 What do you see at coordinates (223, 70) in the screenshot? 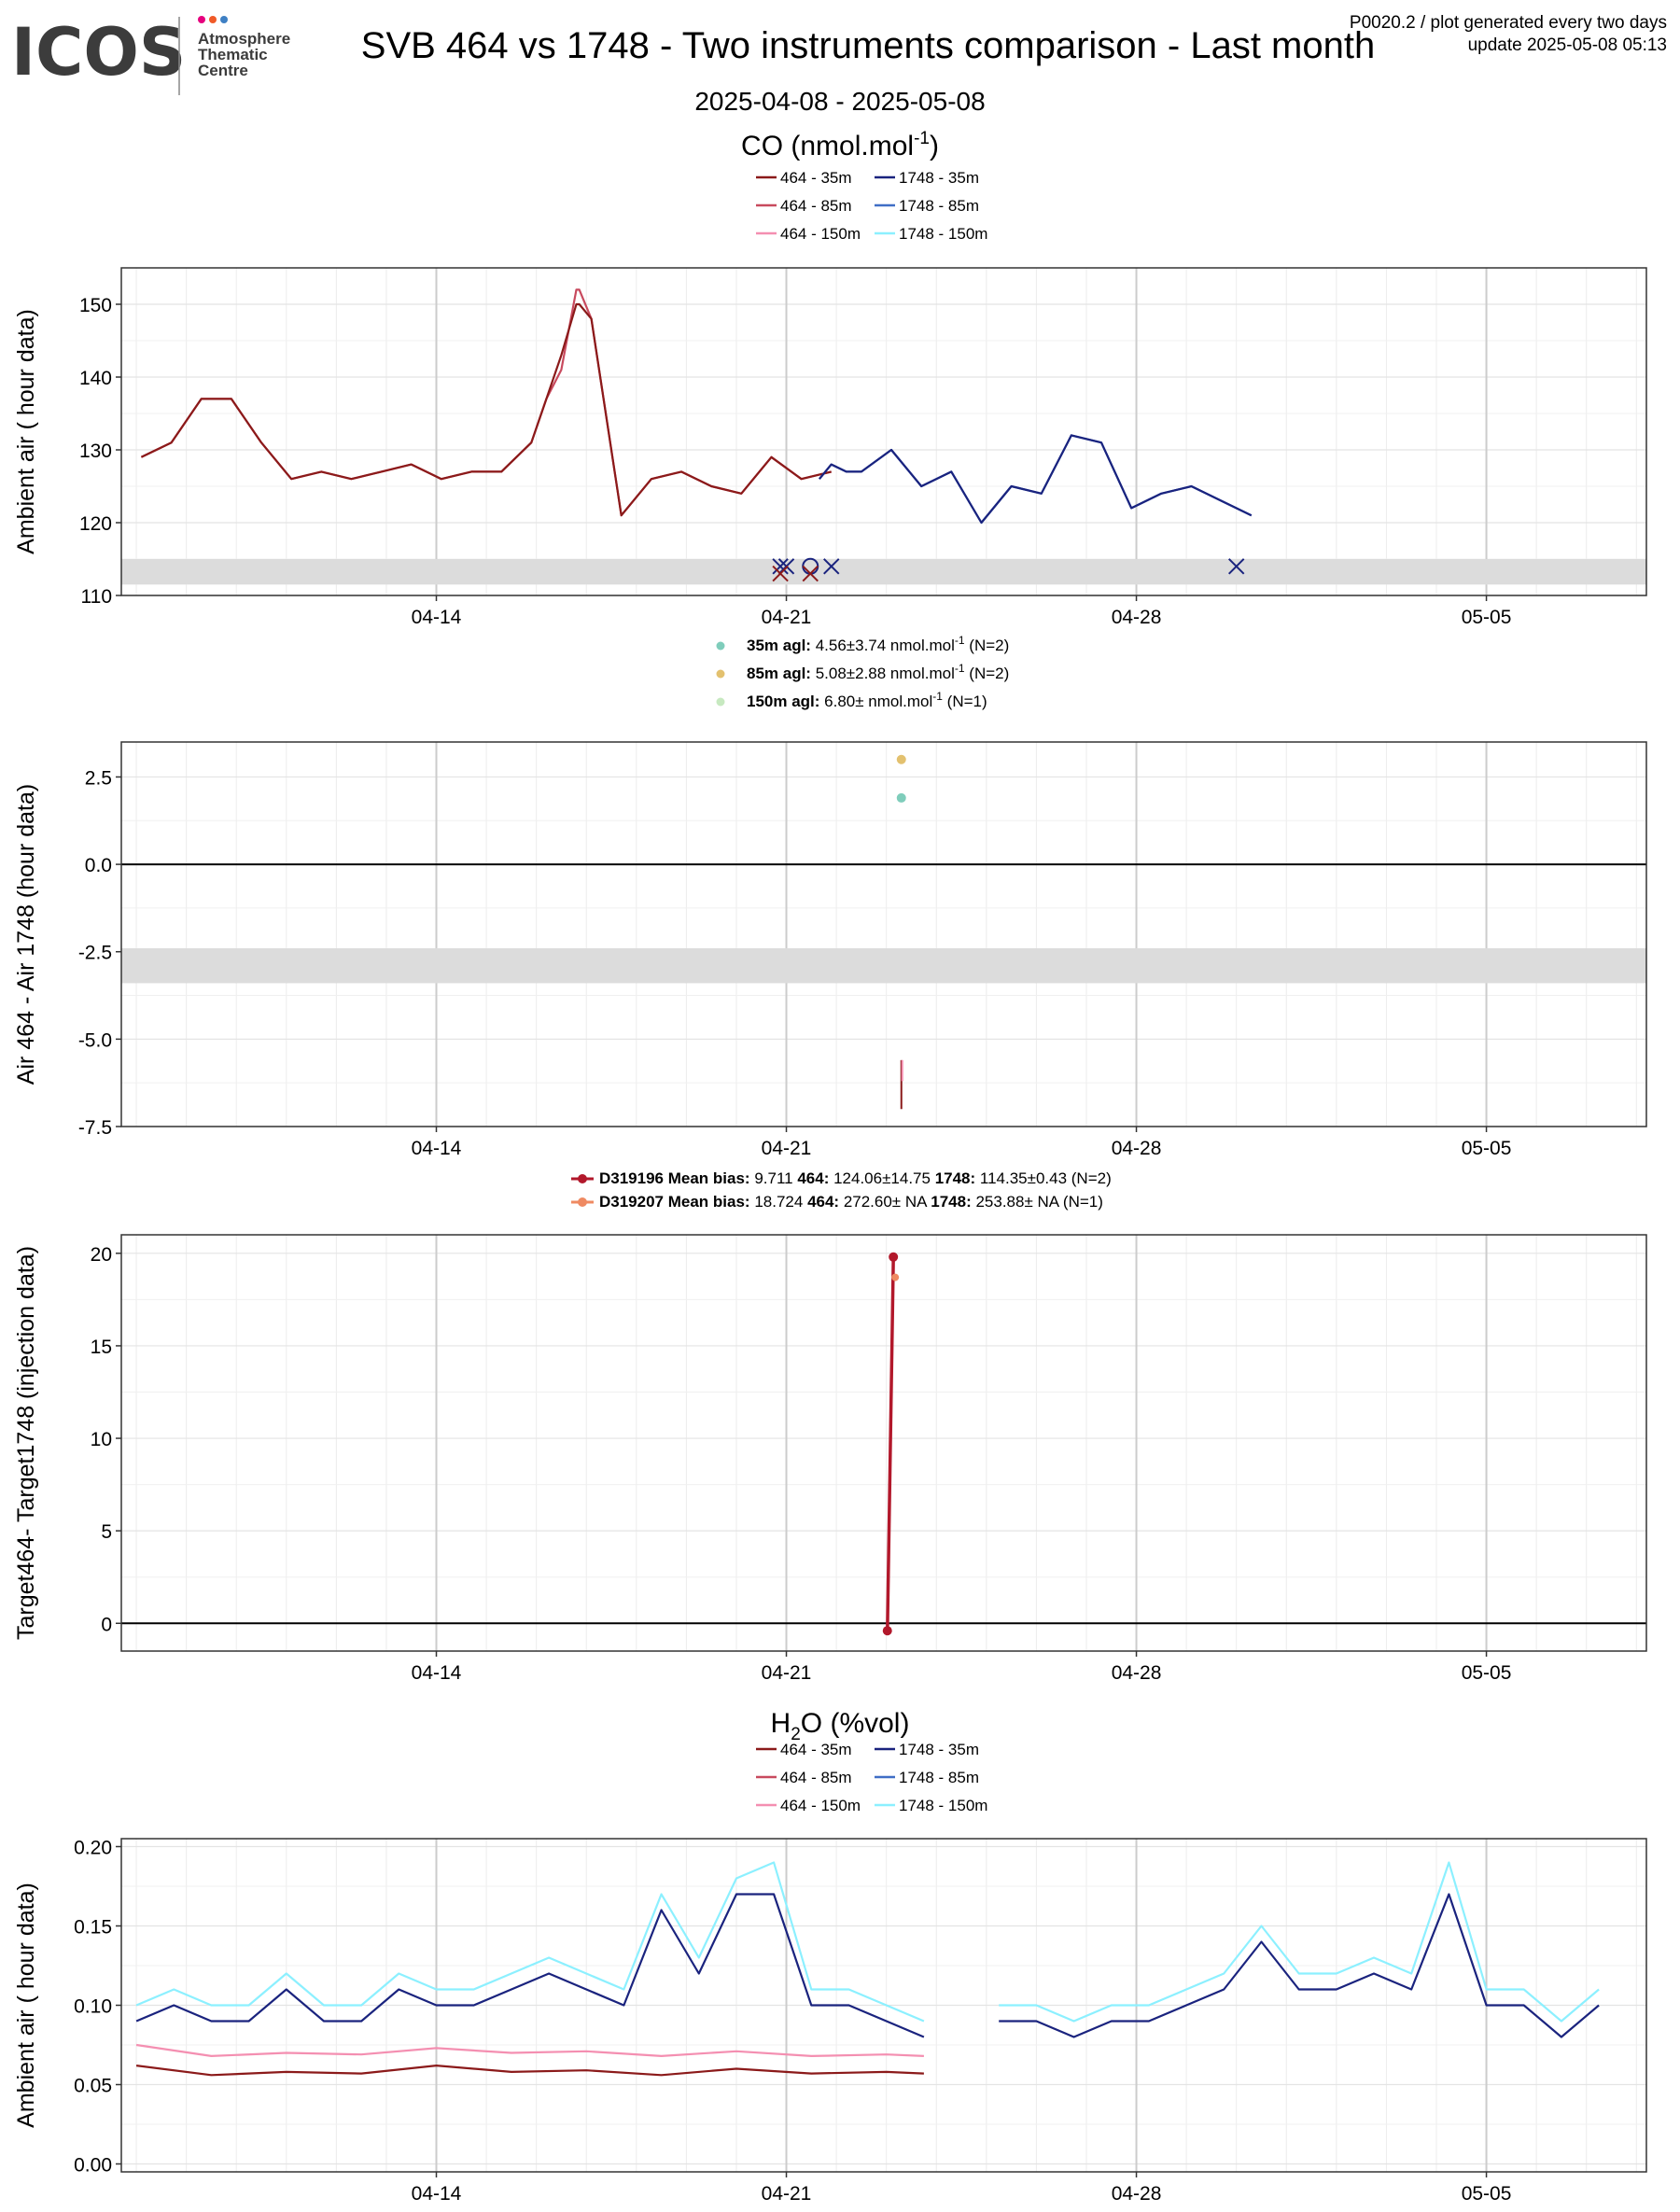
I see `logo-sub-3: Centre` at bounding box center [223, 70].